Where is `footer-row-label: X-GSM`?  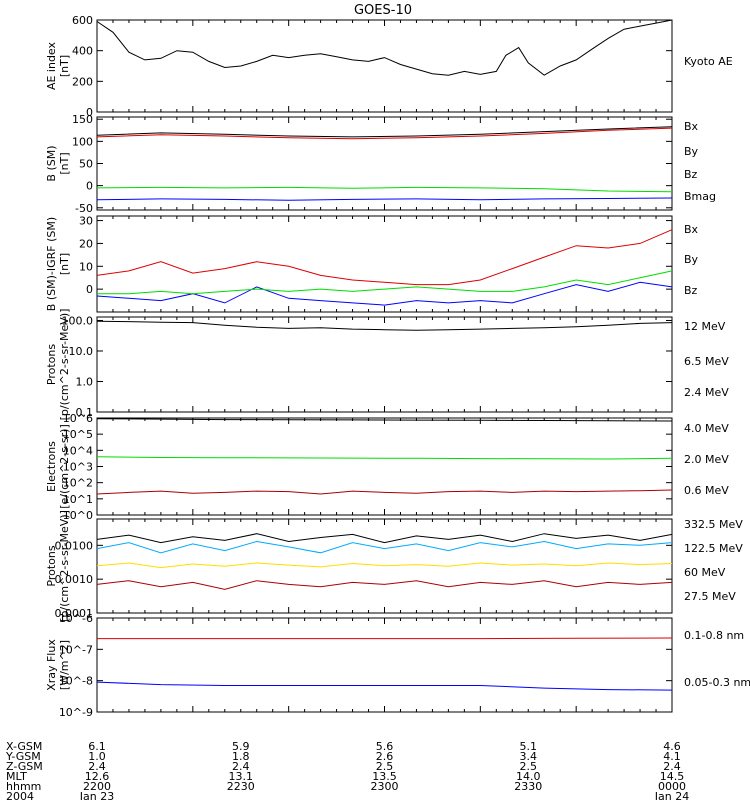 footer-row-label: X-GSM is located at coordinates (24, 746).